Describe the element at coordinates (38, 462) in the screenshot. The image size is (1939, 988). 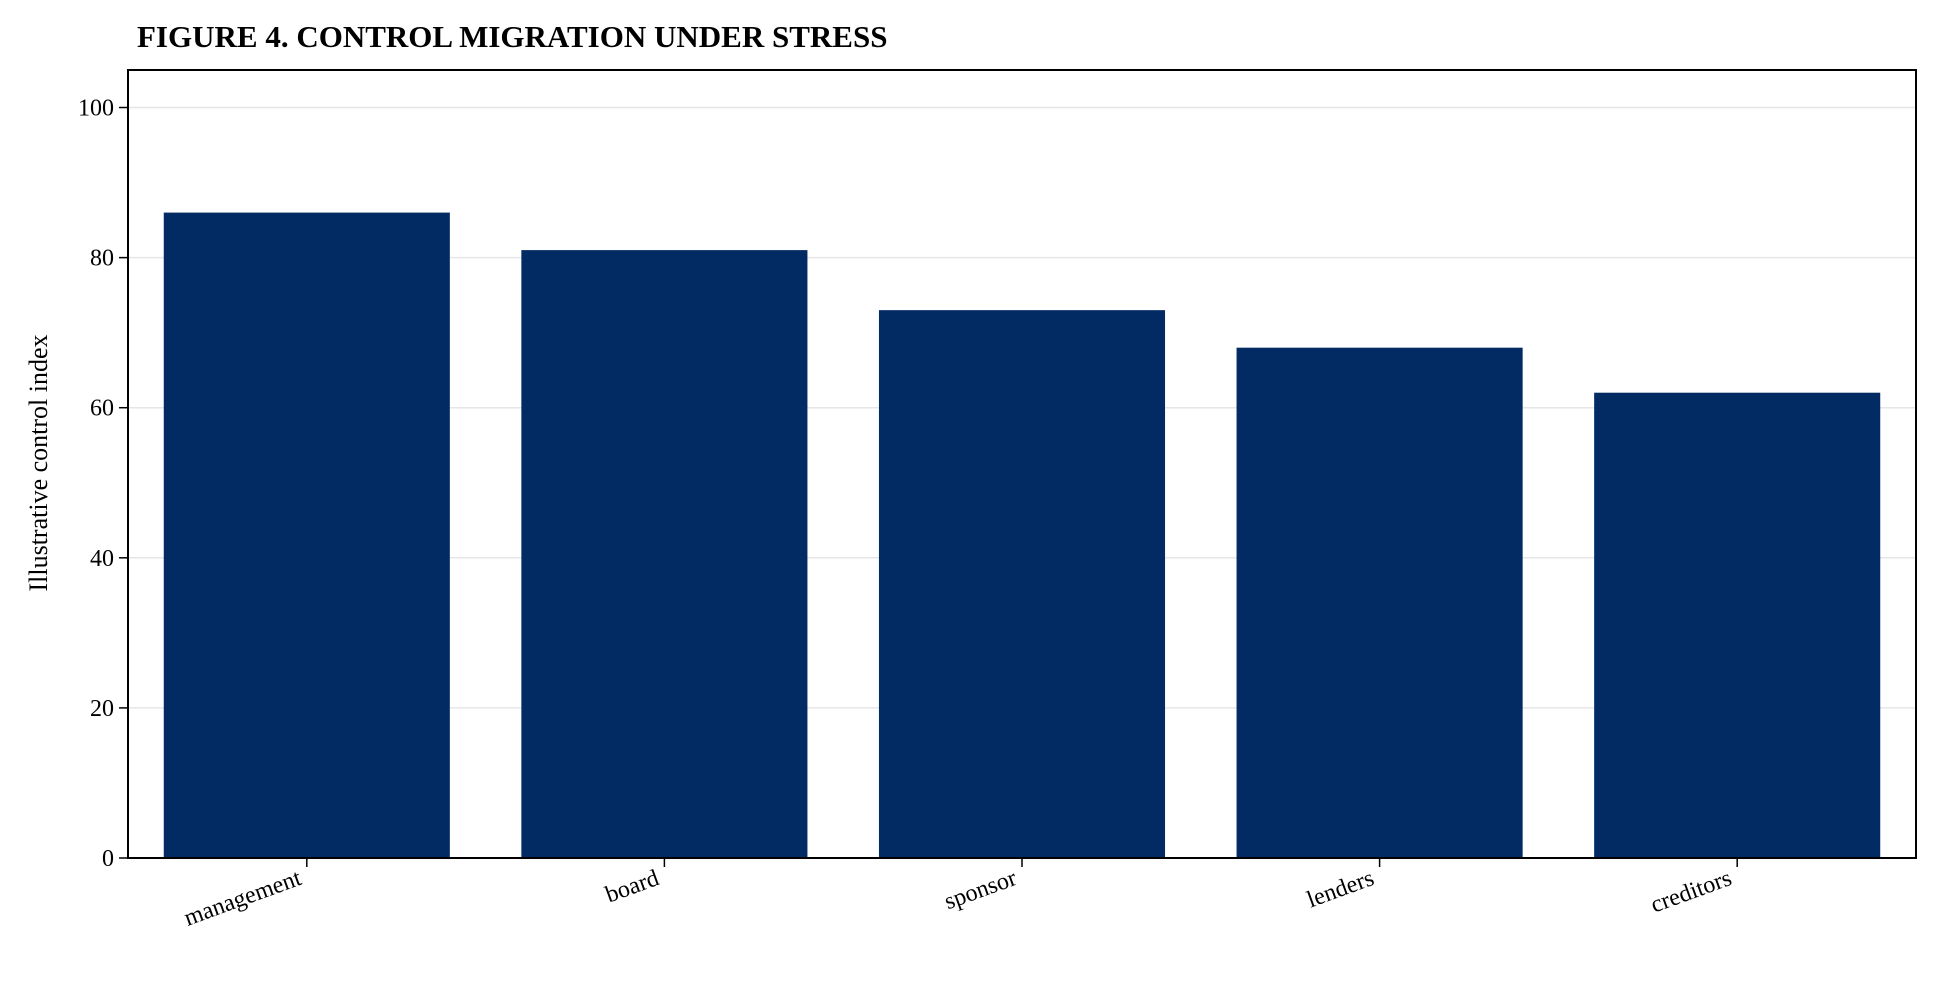
I see `y-axis-label: Illustrative control index` at that location.